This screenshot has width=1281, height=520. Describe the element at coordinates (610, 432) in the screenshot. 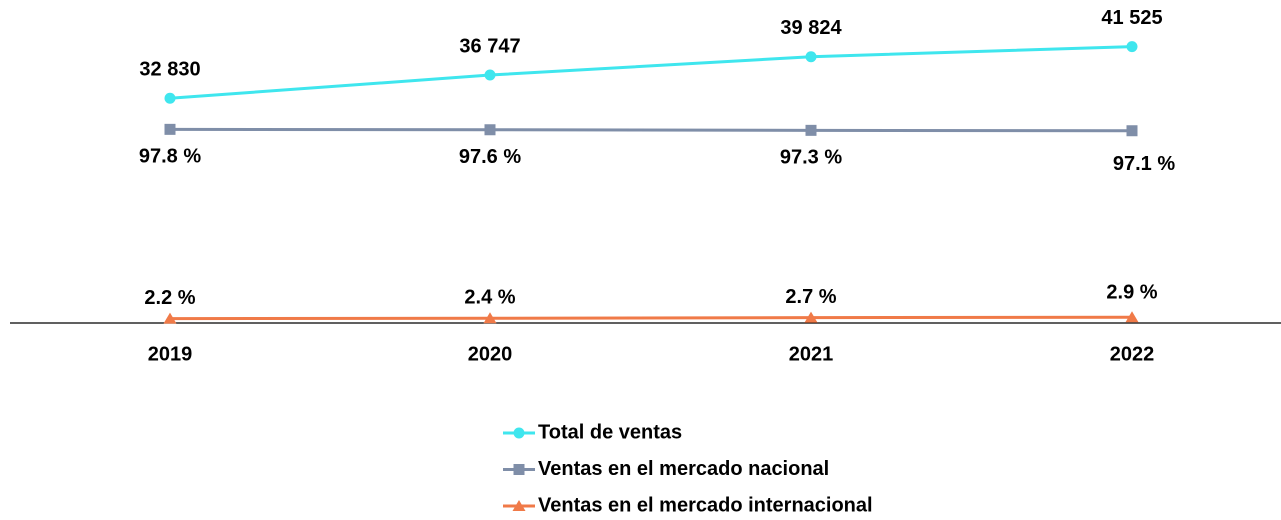

I see `legend-label: Total de ventas` at that location.